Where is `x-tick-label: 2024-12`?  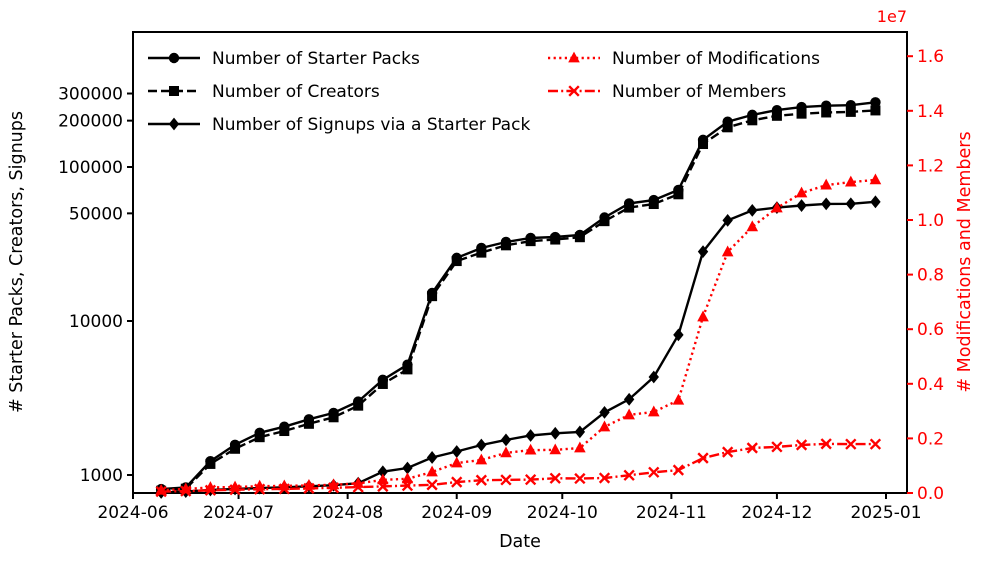
x-tick-label: 2024-12 is located at coordinates (776, 513).